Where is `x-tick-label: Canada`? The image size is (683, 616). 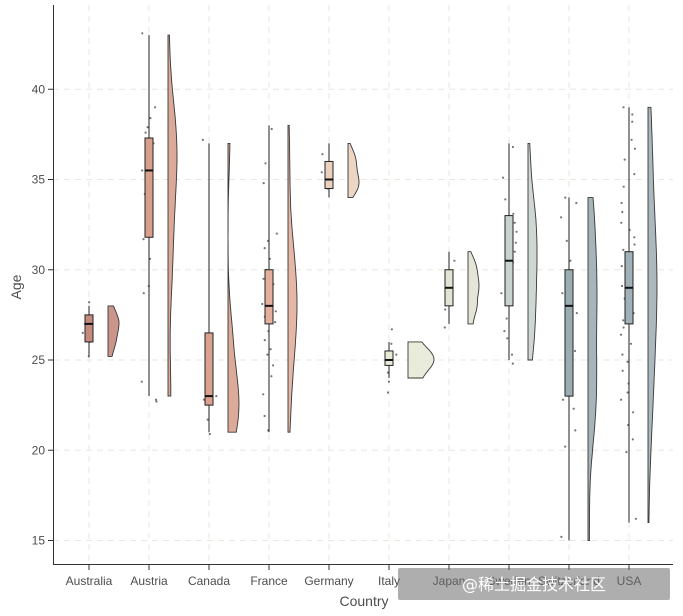
x-tick-label: Canada is located at coordinates (209, 581).